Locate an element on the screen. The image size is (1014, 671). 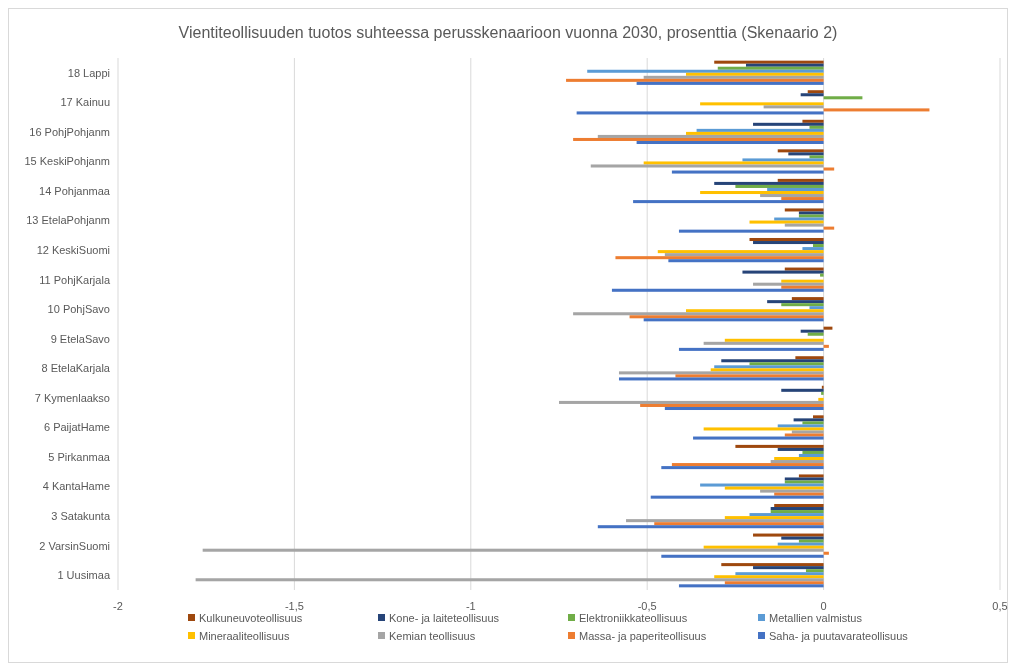
x-tick-label: -0,5 is located at coordinates (647, 606).